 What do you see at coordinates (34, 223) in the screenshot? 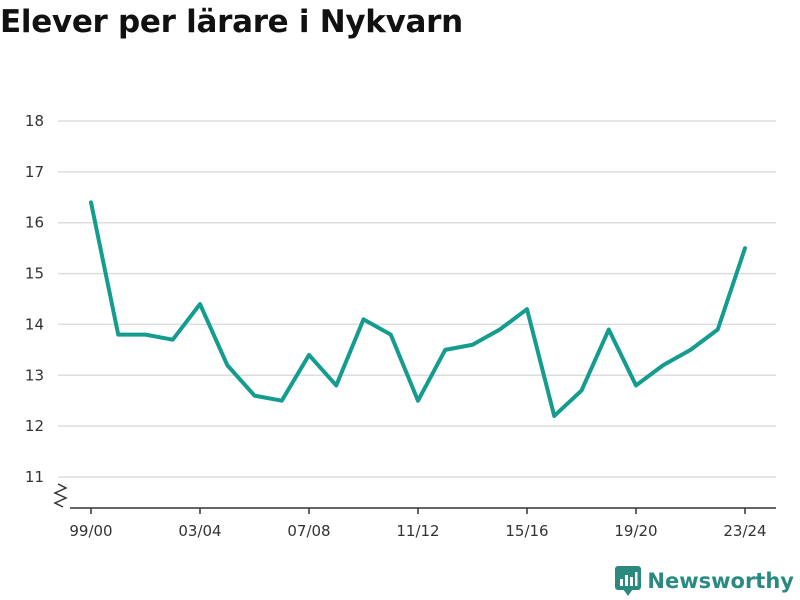
I see `y-tick-label: 16` at bounding box center [34, 223].